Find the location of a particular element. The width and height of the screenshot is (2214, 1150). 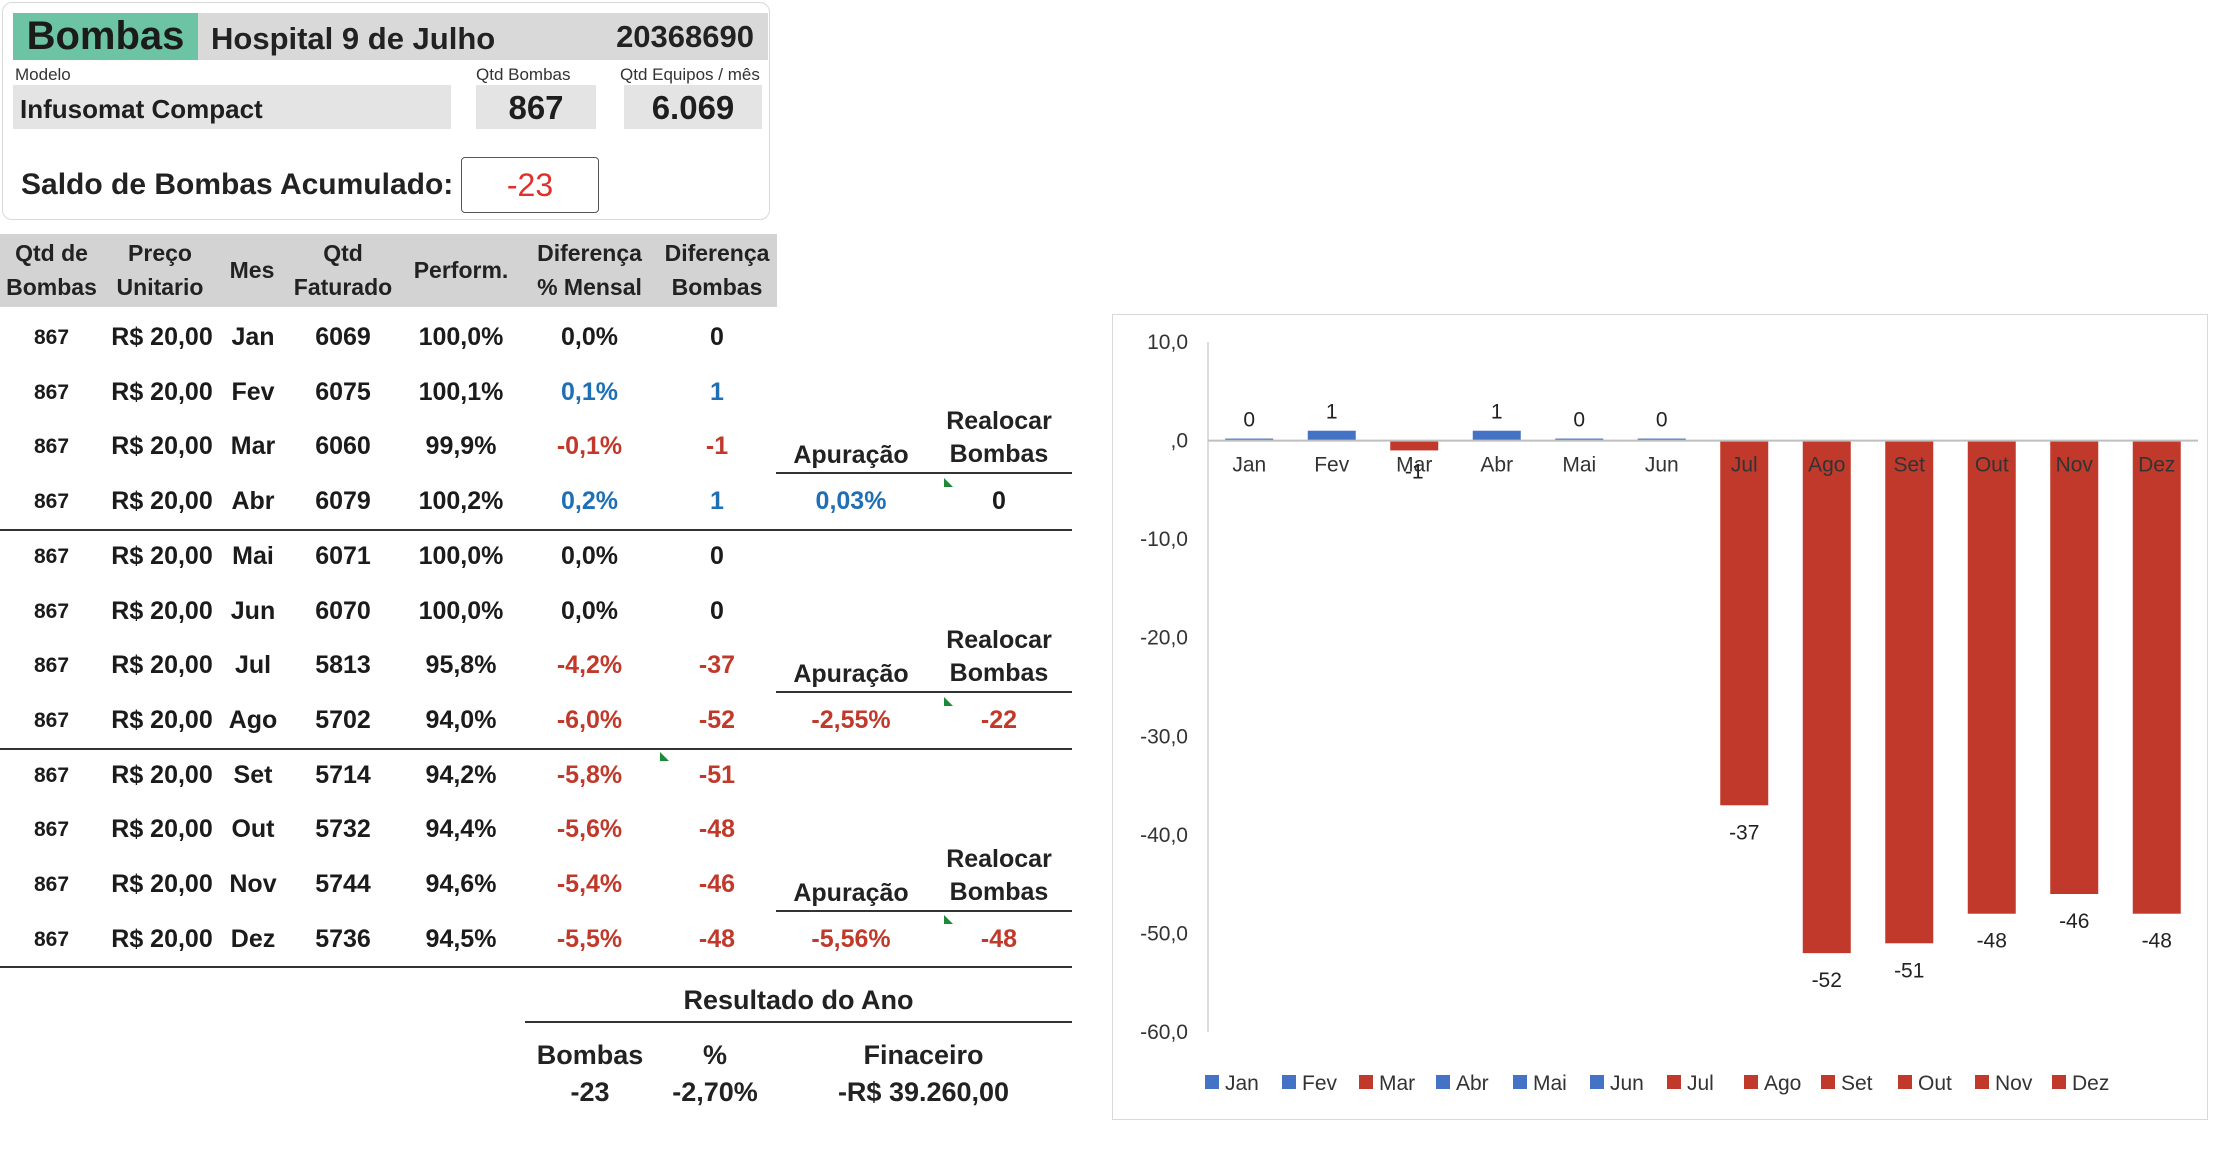

cell-mes: Nov is located at coordinates (253, 884).